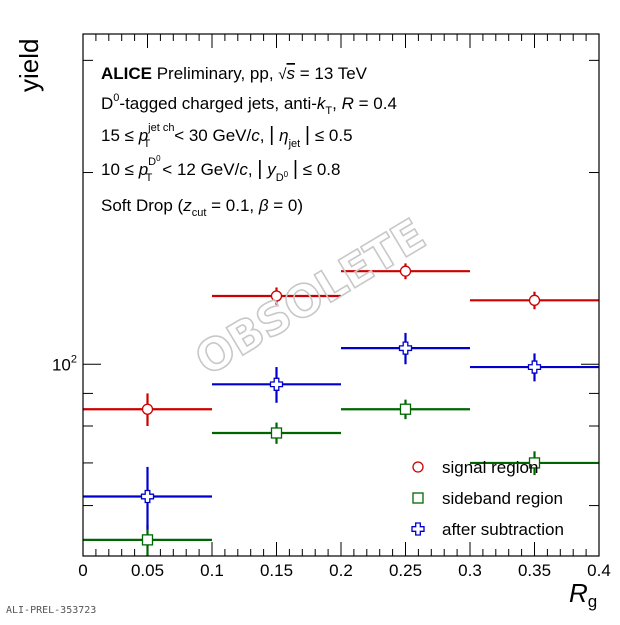 The width and height of the screenshot is (620, 625). What do you see at coordinates (578, 593) in the screenshot?
I see `x-axis-title-main: R` at bounding box center [578, 593].